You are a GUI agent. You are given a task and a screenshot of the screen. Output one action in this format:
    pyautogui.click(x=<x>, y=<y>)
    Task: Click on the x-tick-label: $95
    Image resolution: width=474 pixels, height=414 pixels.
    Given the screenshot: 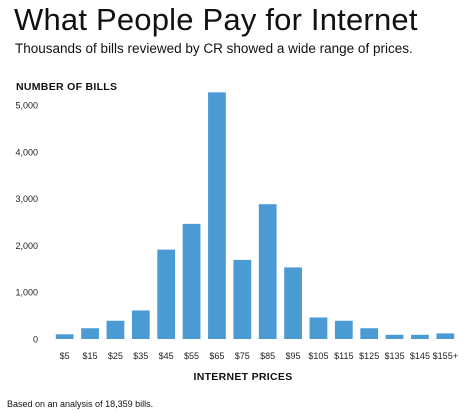 What is the action you would take?
    pyautogui.click(x=293, y=356)
    